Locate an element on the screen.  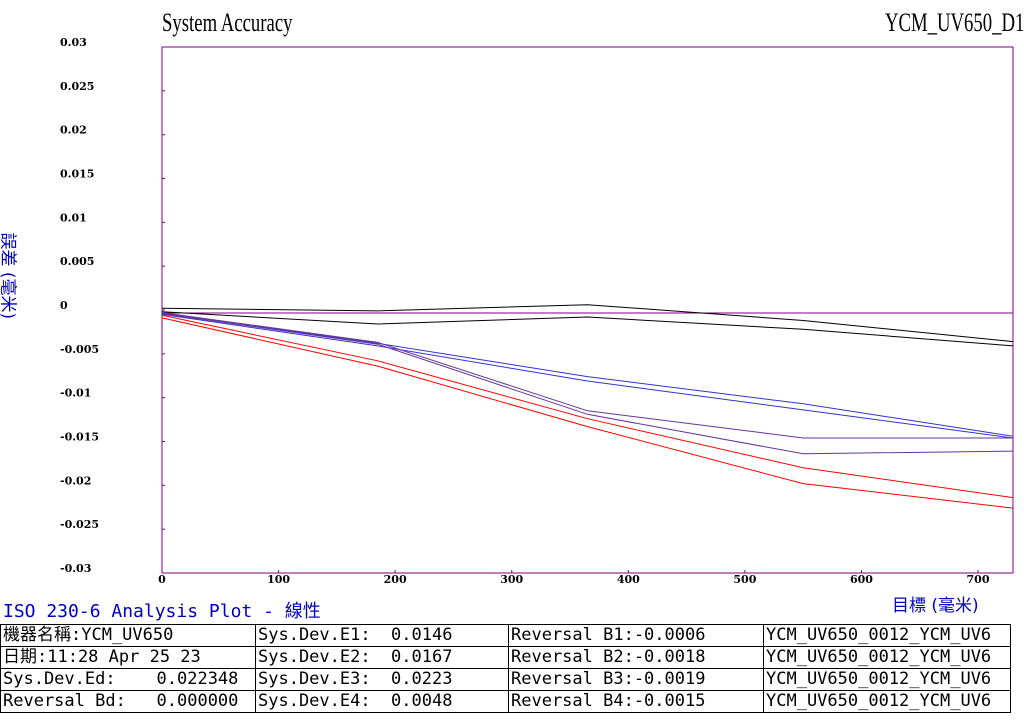
y-tick-label: -0.01 is located at coordinates (75, 393).